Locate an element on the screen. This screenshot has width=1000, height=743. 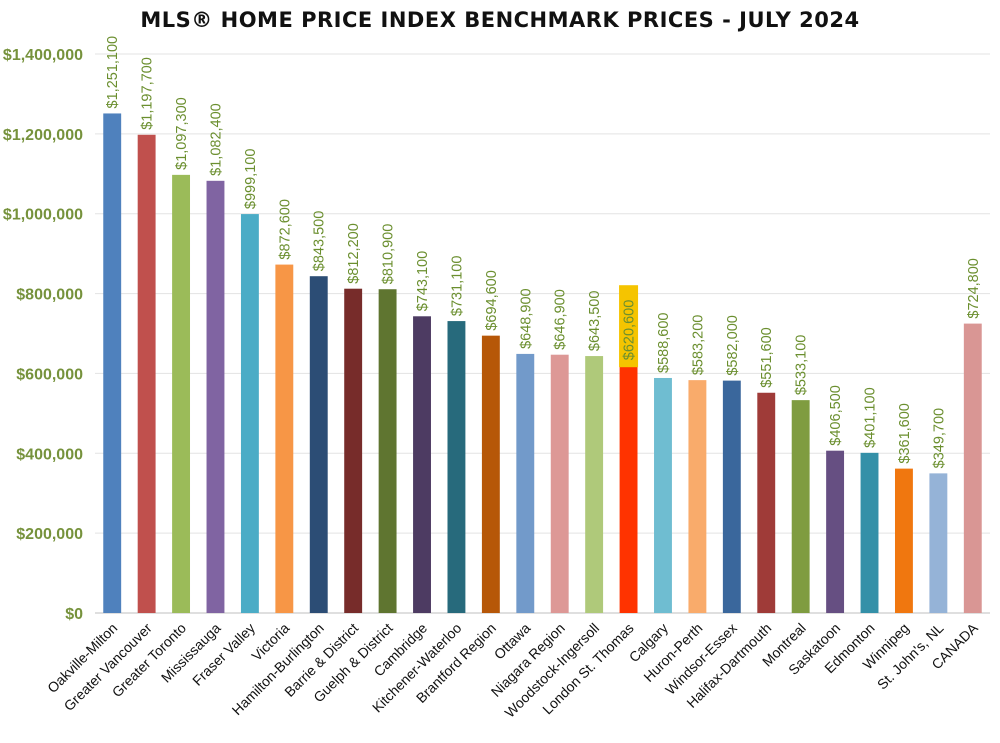
data-label: $361,600 is located at coordinates (905, 433).